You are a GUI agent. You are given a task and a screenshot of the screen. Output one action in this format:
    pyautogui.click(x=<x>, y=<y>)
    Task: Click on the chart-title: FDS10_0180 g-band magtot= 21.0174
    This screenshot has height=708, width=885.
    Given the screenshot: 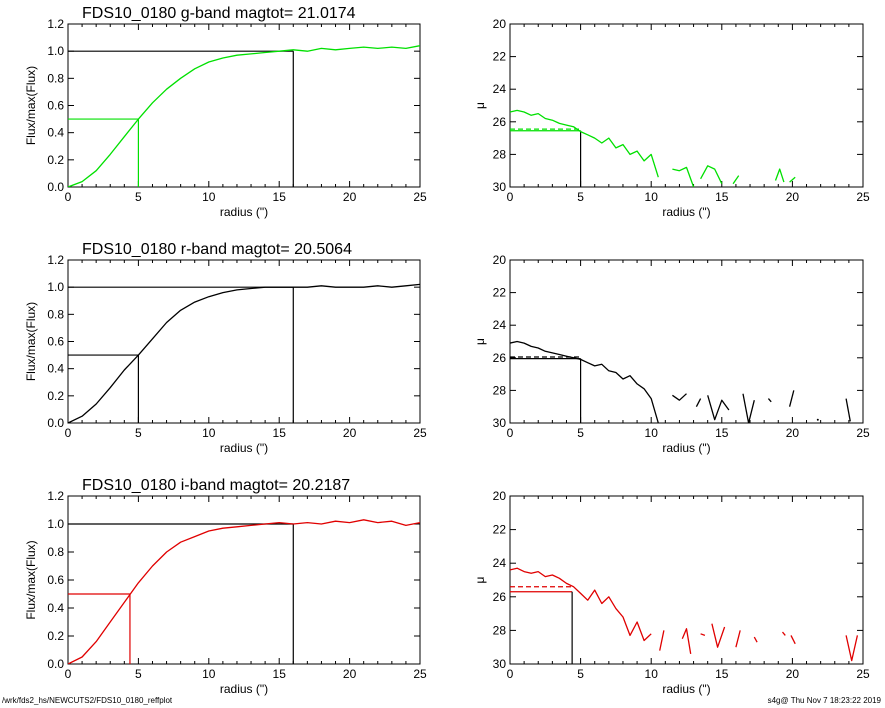 What is the action you would take?
    pyautogui.click(x=219, y=13)
    